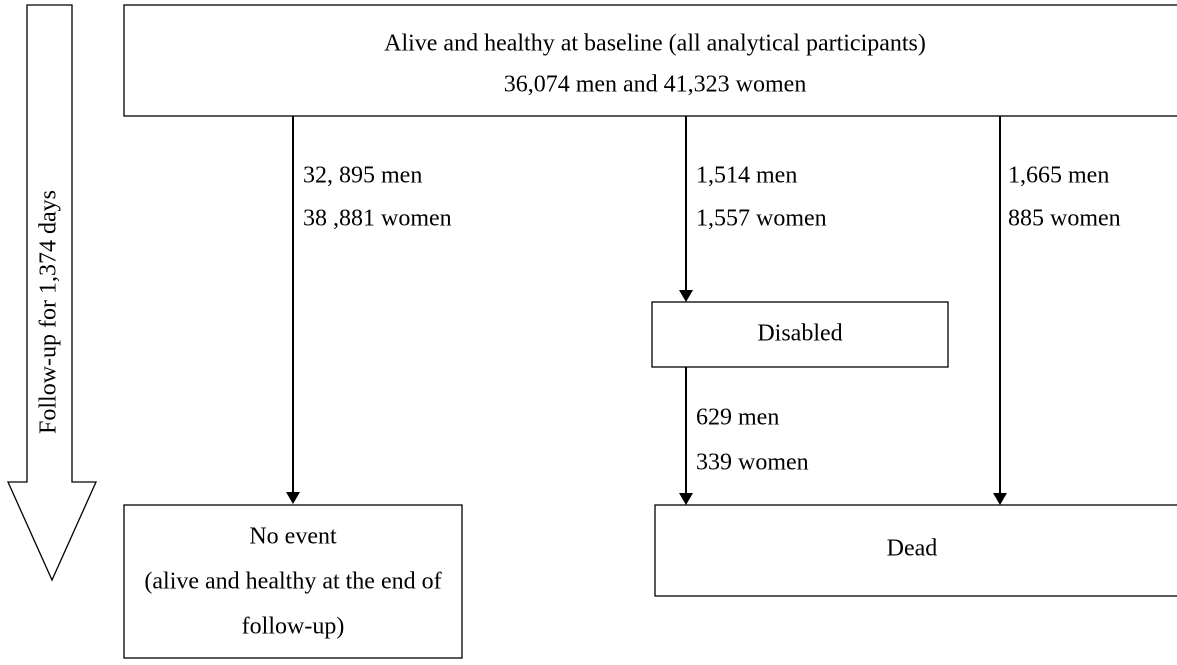 The height and width of the screenshot is (665, 1177). Describe the element at coordinates (49, 312) in the screenshot. I see `follow-up-label: Follow-up for 1,374 days` at that location.